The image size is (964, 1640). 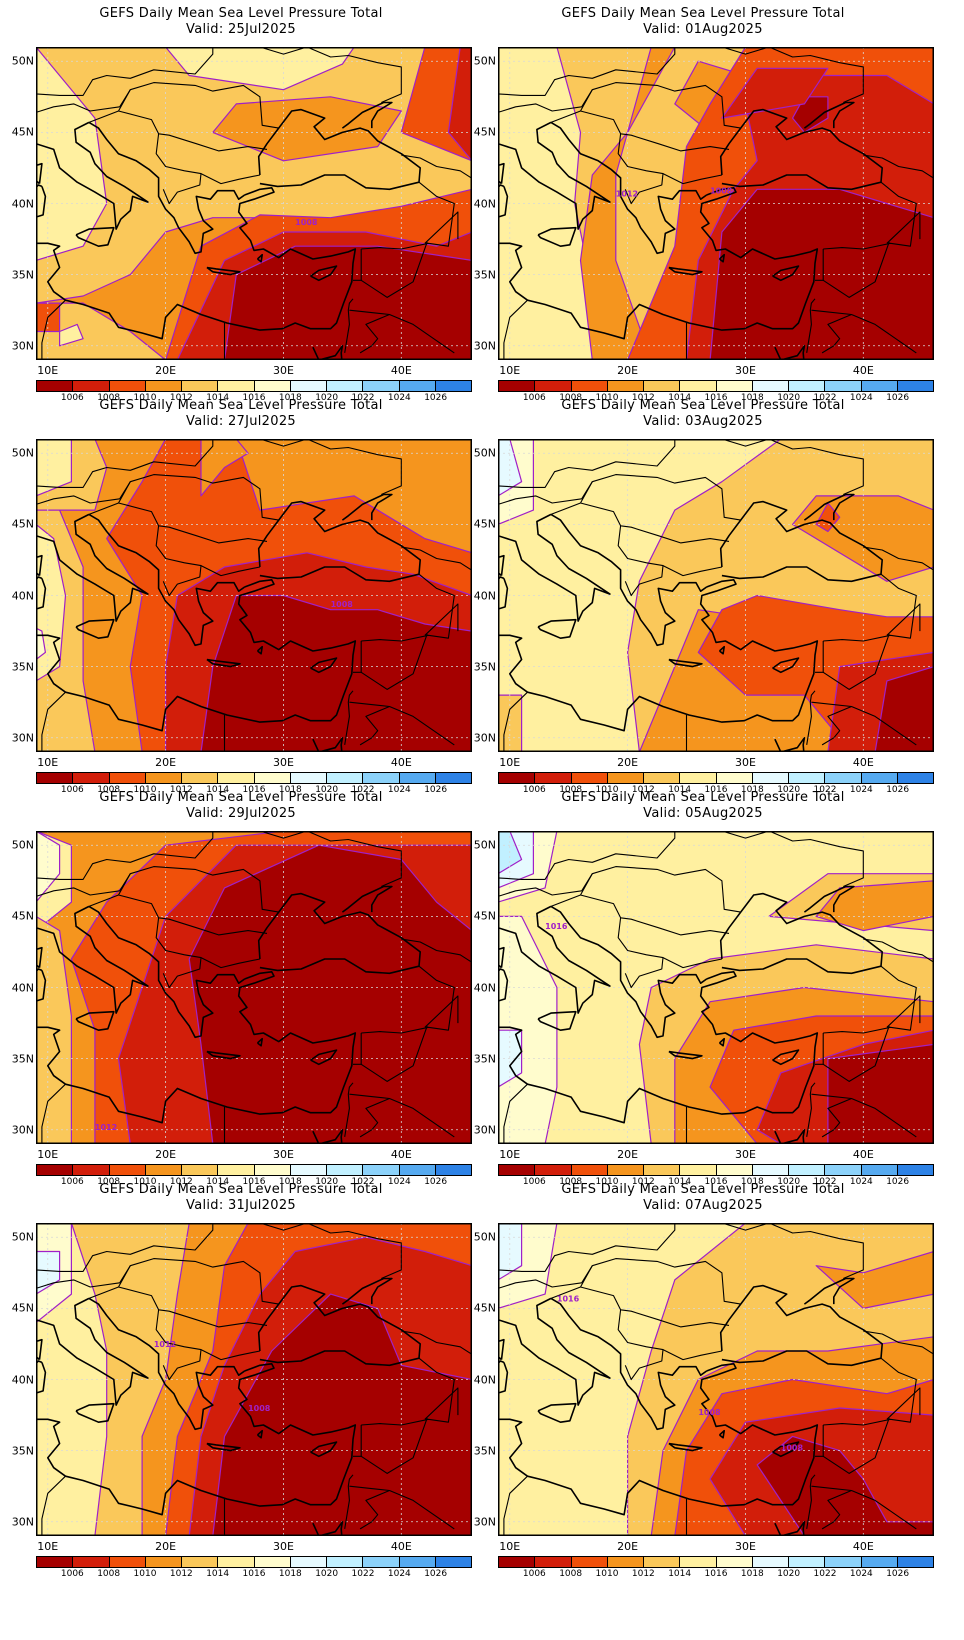 What do you see at coordinates (166, 1546) in the screenshot?
I see `longitude-label: 20E` at bounding box center [166, 1546].